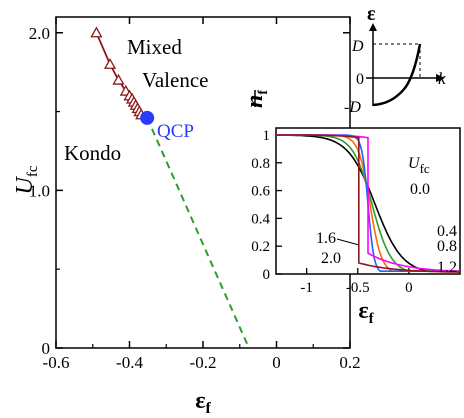 This screenshot has height=418, width=464. I want to click on dispersion-ylabel: ε, so click(371, 14).